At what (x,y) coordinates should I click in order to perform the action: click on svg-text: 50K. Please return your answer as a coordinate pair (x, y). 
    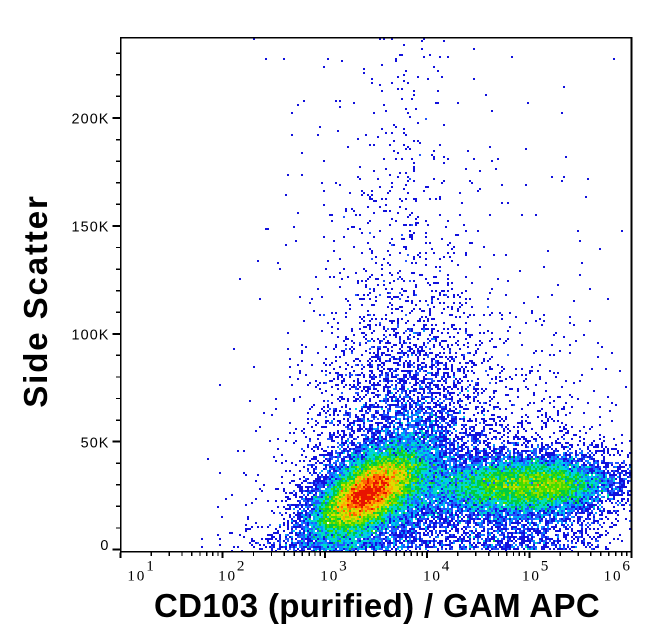
    Looking at the image, I should click on (95, 443).